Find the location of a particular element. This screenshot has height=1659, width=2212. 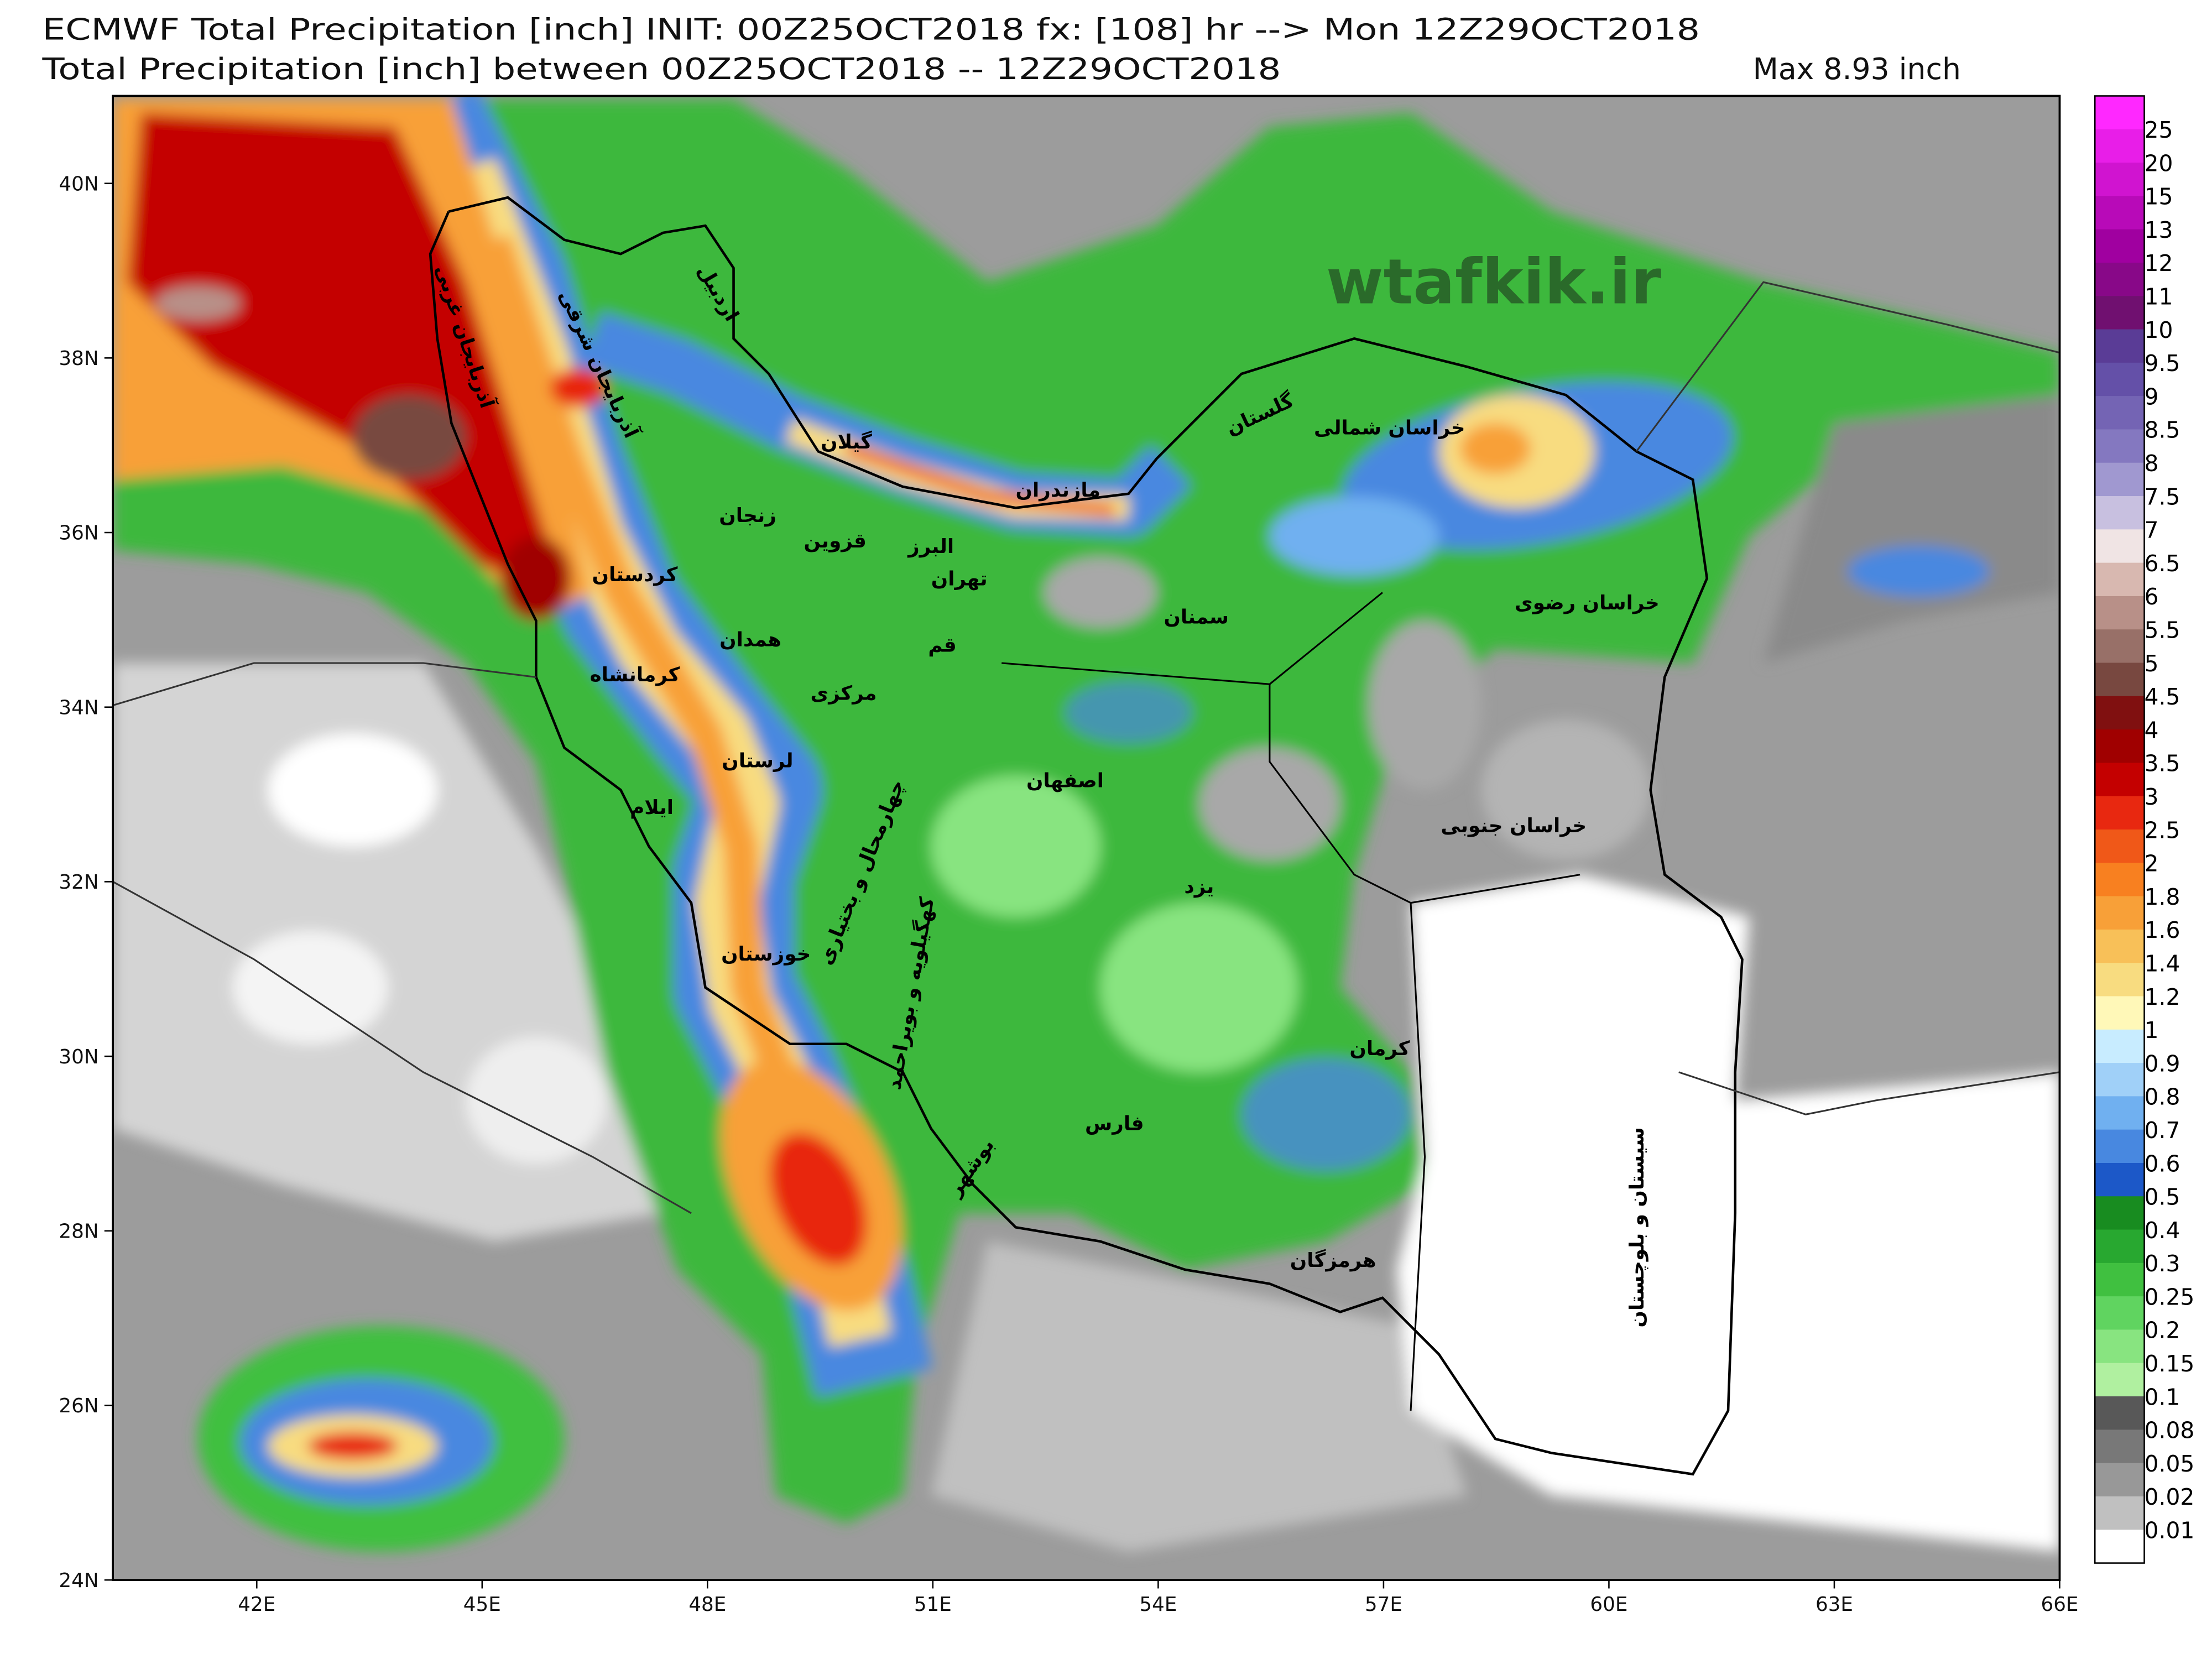

max-value: Max 8.93 inch is located at coordinates (1857, 69).